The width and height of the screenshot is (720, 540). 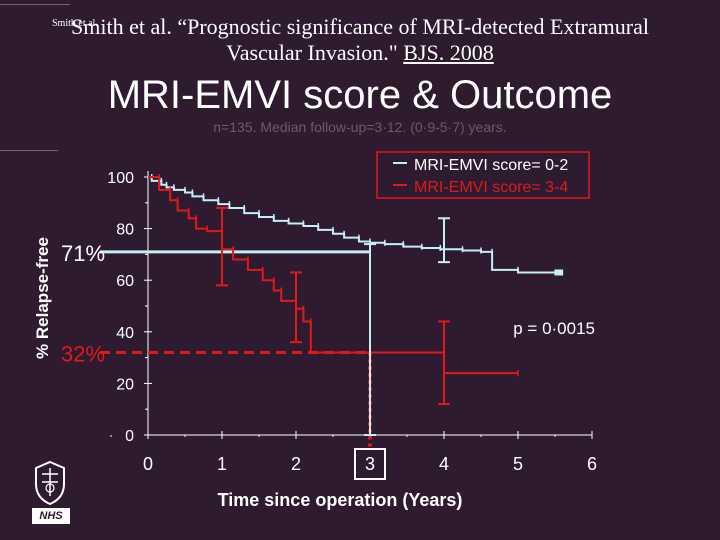 I want to click on legend-label: MRI-EMVI score= 0-2, so click(x=491, y=165).